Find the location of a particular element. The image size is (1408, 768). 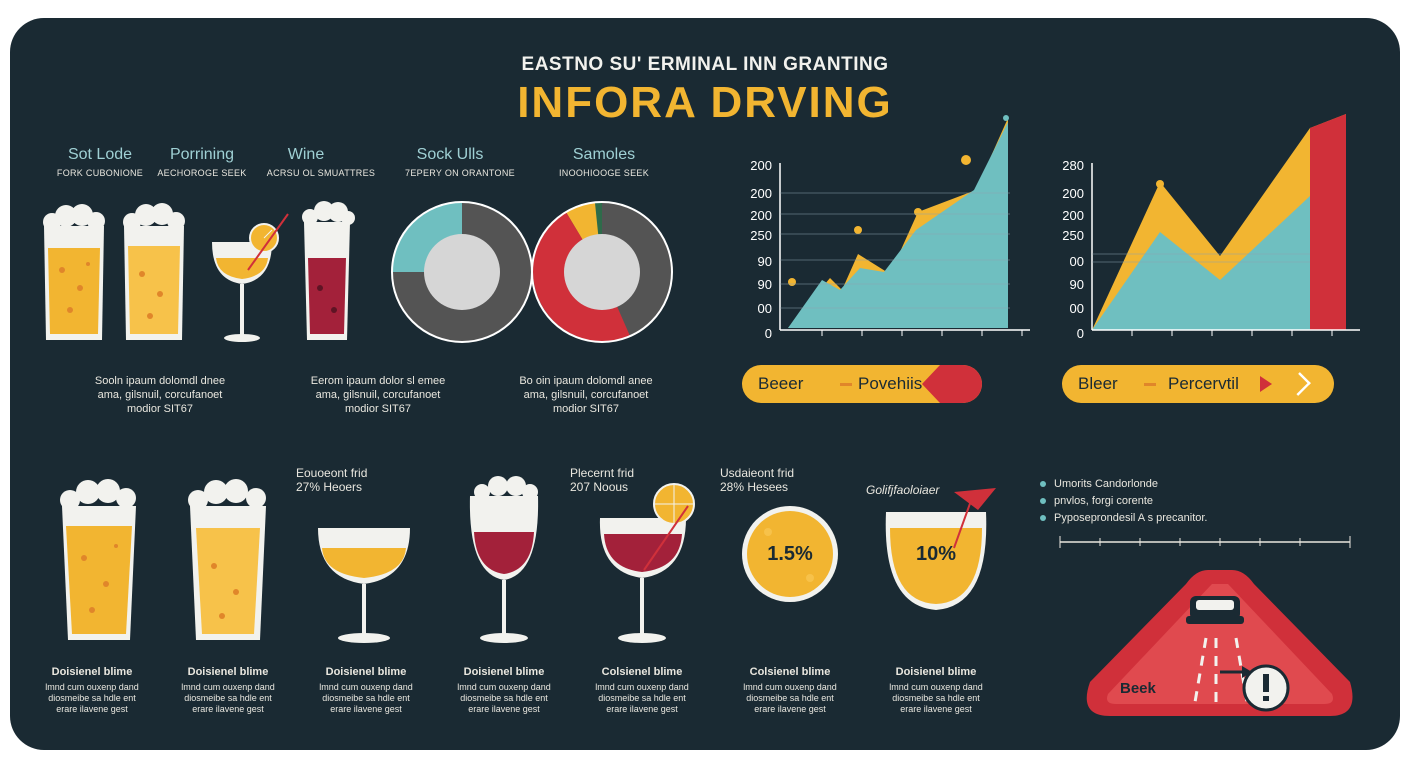

beer-percent-badge is located at coordinates (790, 554).